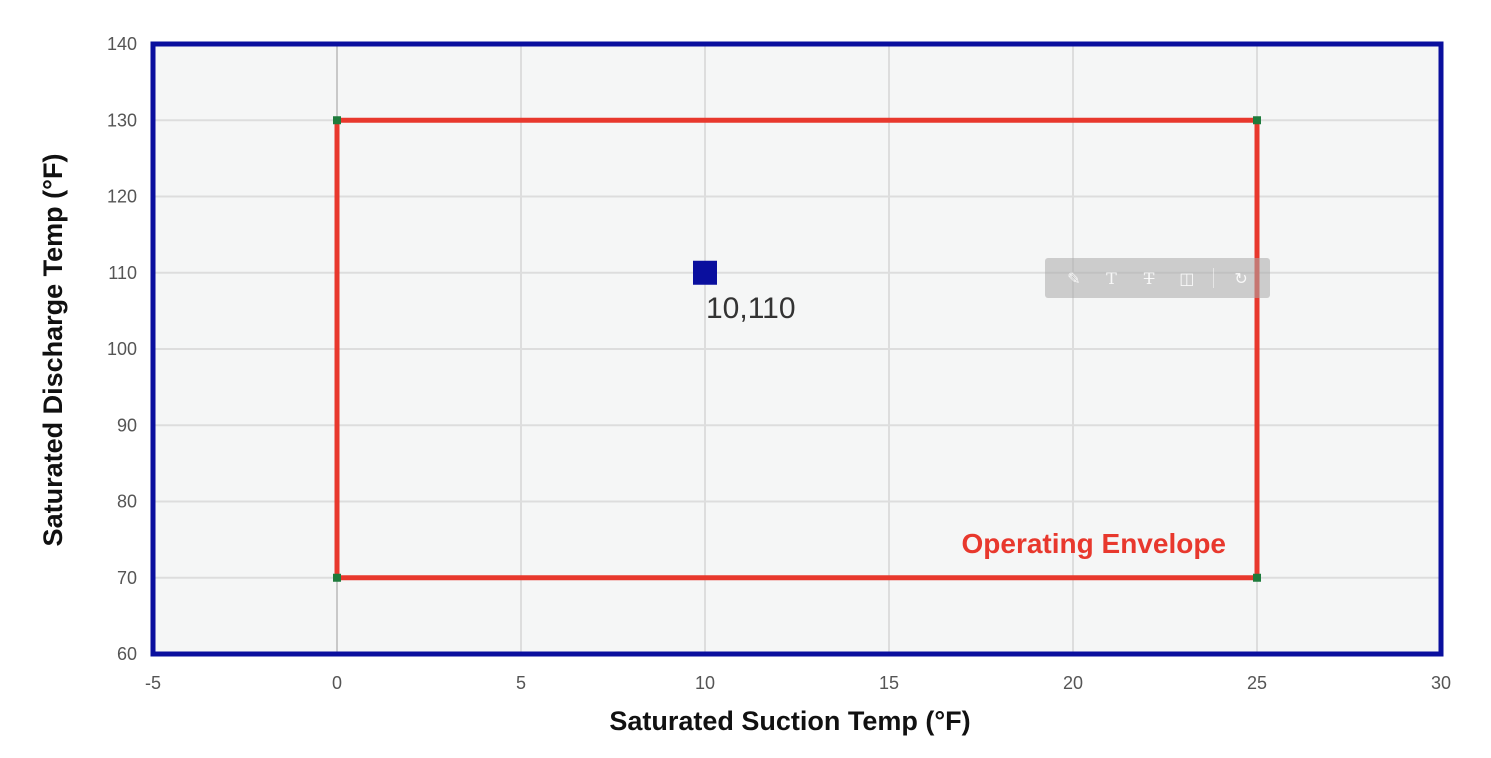  I want to click on x-tick-label: 5, so click(521, 683).